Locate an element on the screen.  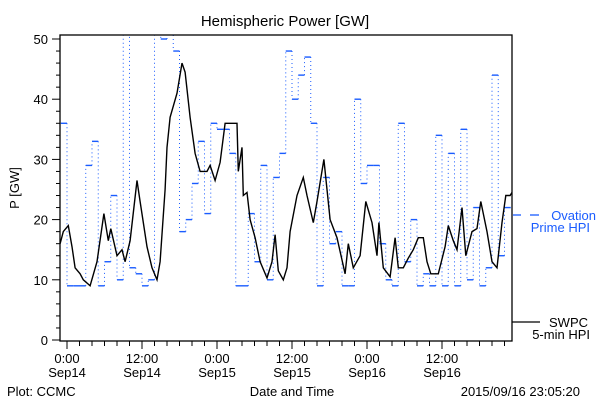
y-tick-label: 0 is located at coordinates (44, 340).